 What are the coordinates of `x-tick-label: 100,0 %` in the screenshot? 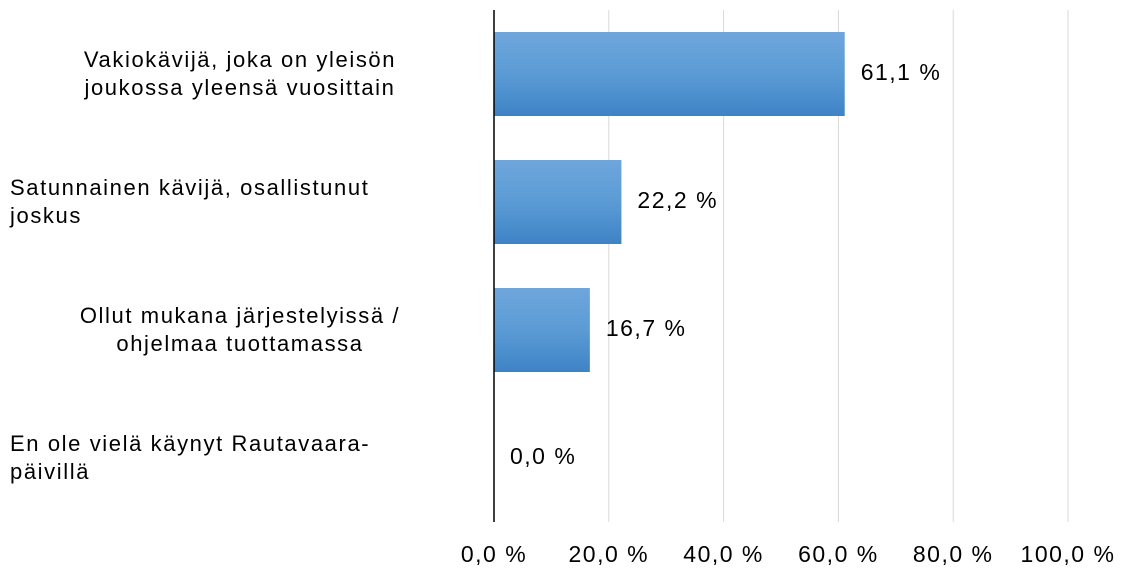 It's located at (1068, 554).